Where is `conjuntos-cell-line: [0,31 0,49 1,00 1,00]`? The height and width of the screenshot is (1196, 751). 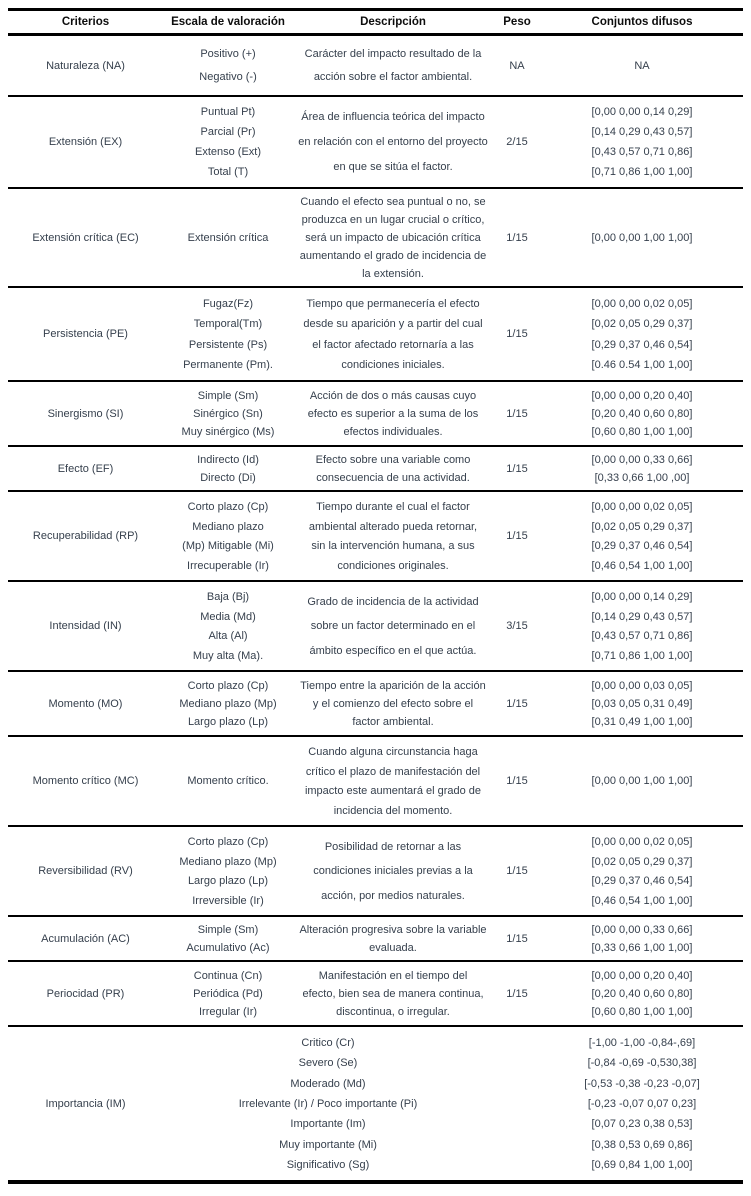
conjuntos-cell-line: [0,31 0,49 1,00 1,00] is located at coordinates (642, 722).